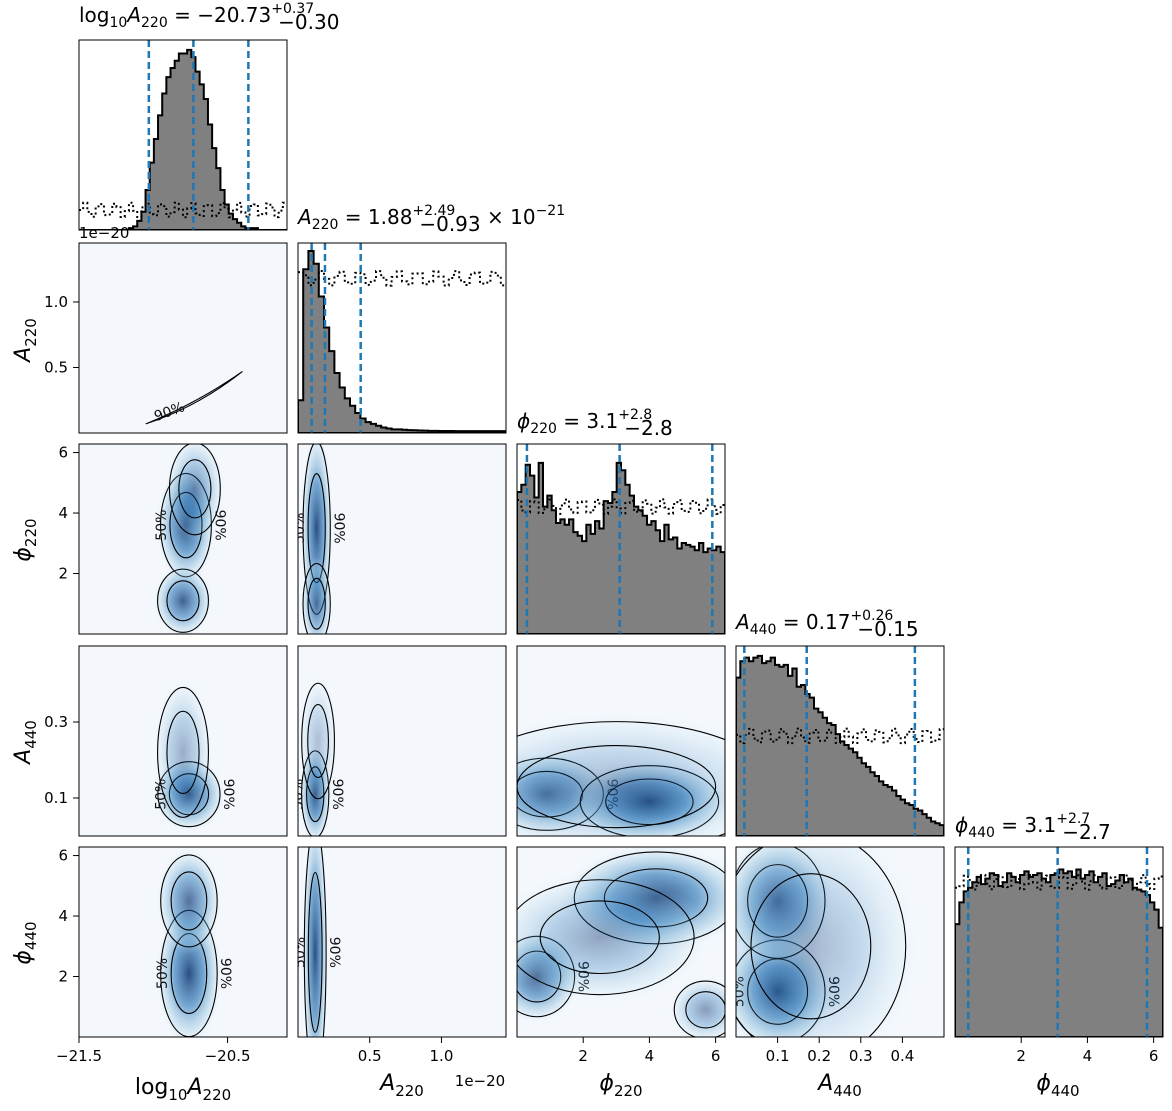 Image resolution: width=1172 pixels, height=1111 pixels. Describe the element at coordinates (370, 1056) in the screenshot. I see `x-tick-label: 0.5` at that location.